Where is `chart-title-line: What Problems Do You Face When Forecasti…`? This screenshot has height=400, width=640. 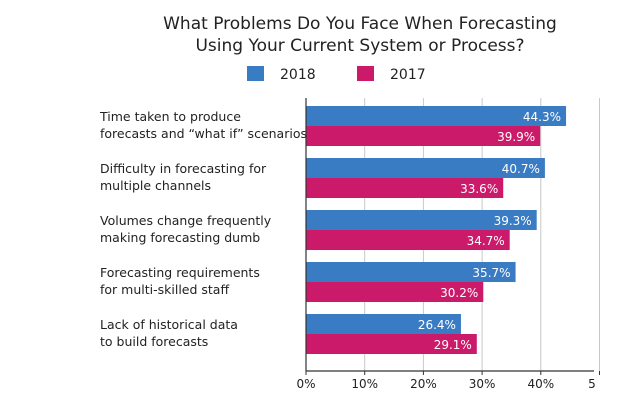
chart-title-line: What Problems Do You Face When Forecasti… is located at coordinates (360, 24).